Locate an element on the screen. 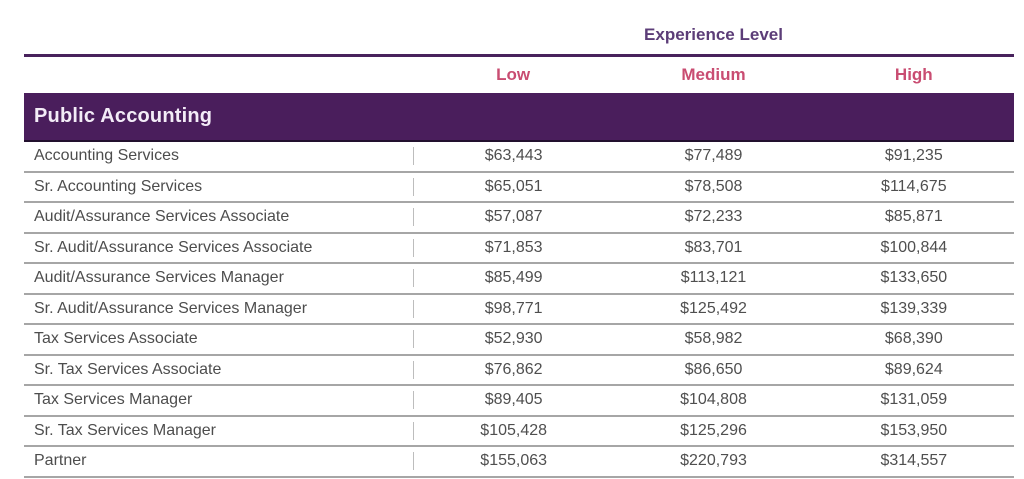 Image resolution: width=1024 pixels, height=479 pixels. salary-low: $52,930 is located at coordinates (513, 339).